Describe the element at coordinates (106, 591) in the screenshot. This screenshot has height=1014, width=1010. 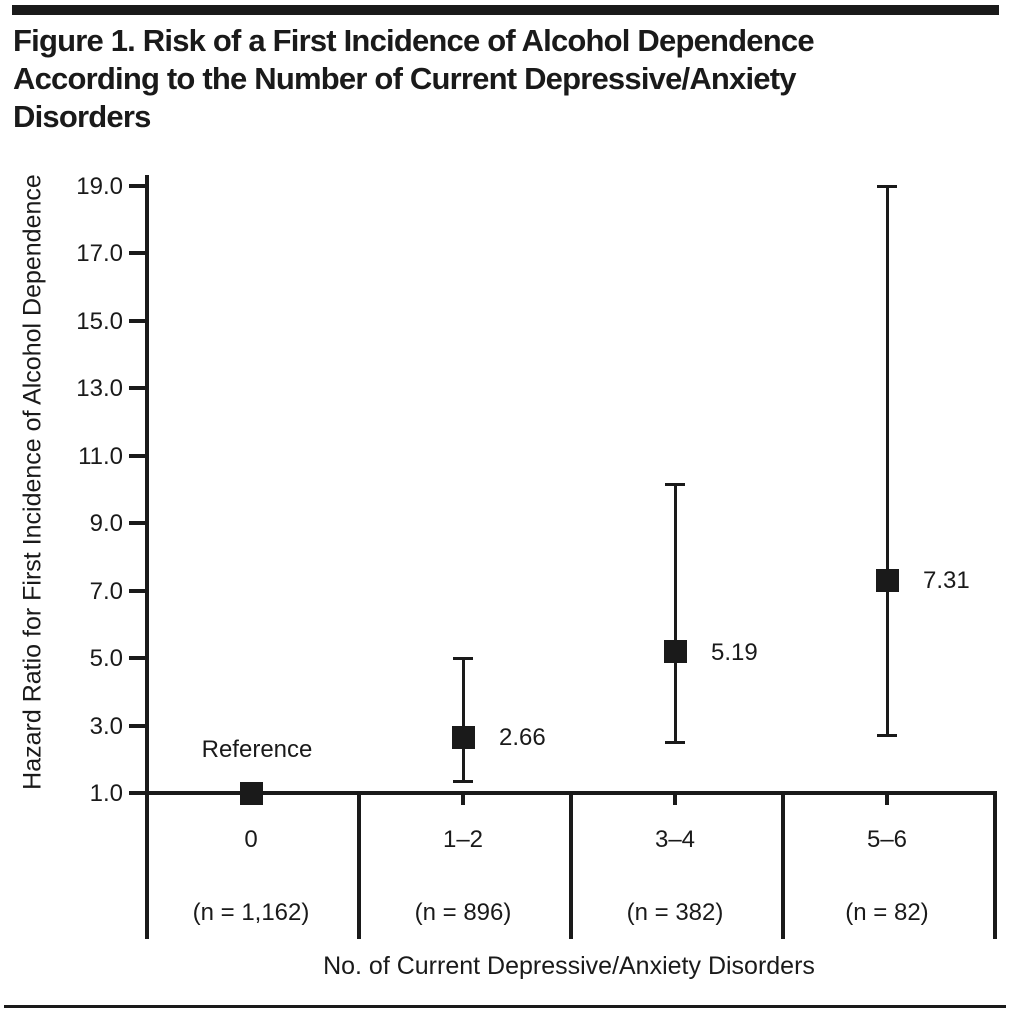
I see `y-tick-label: 7.0` at that location.